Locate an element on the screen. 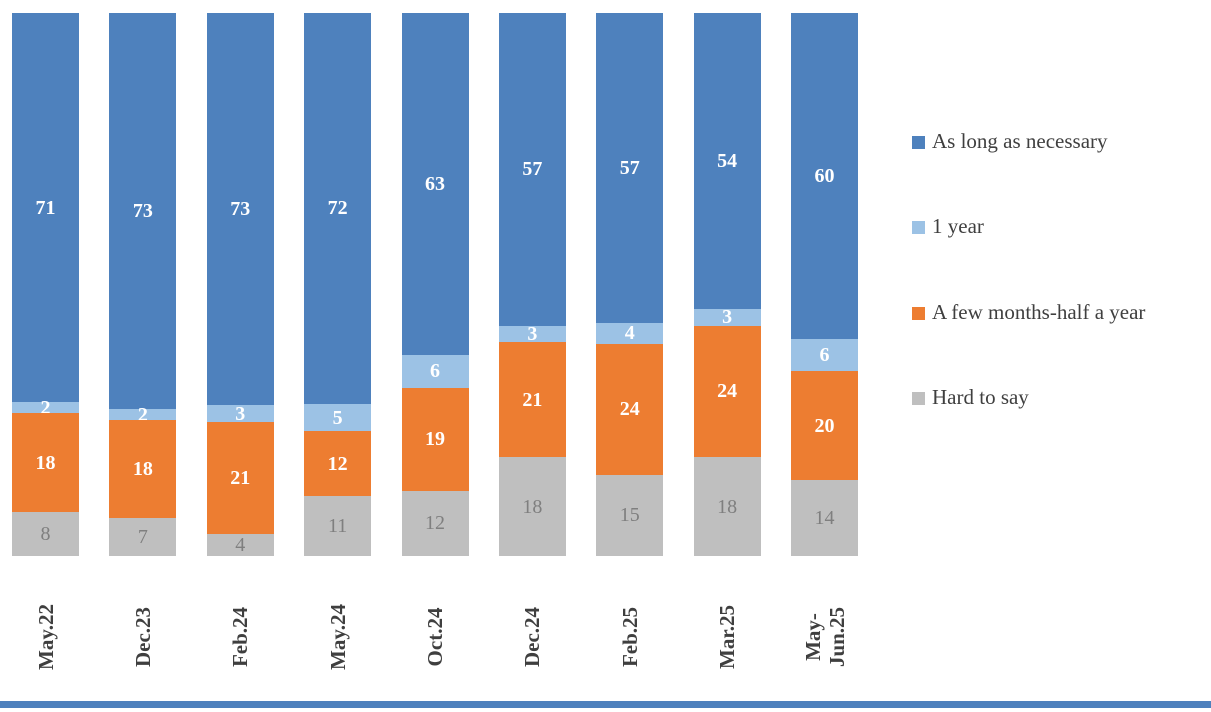  bar-column: 57 3 21 18 is located at coordinates (532, 284).